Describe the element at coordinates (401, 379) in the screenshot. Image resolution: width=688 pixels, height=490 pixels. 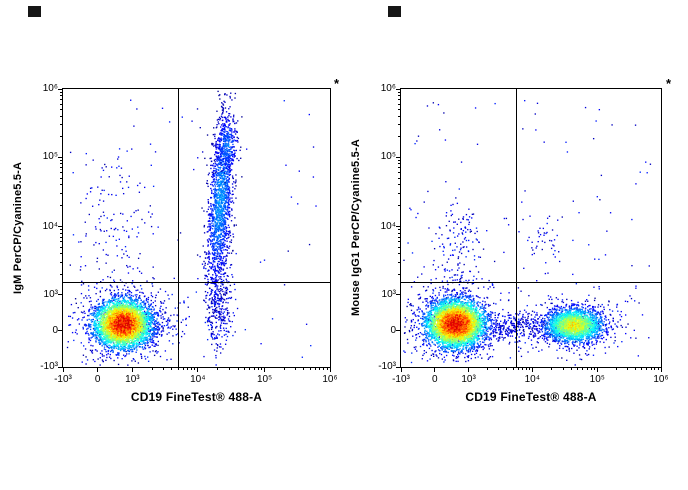
I see `x-tick-label: -10³` at that location.